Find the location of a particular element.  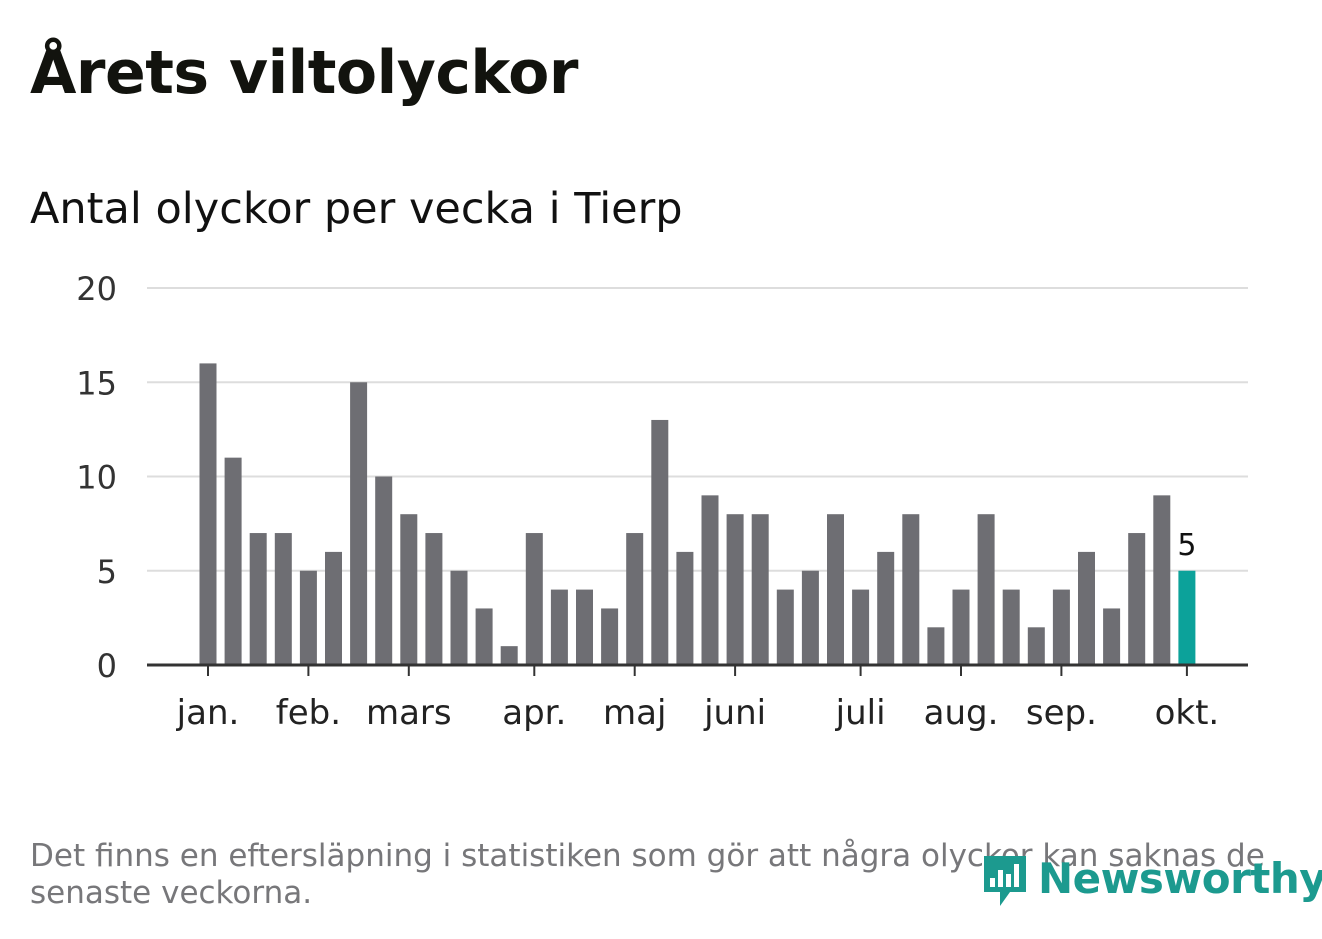

x-tick-label: okt. is located at coordinates (1187, 713).